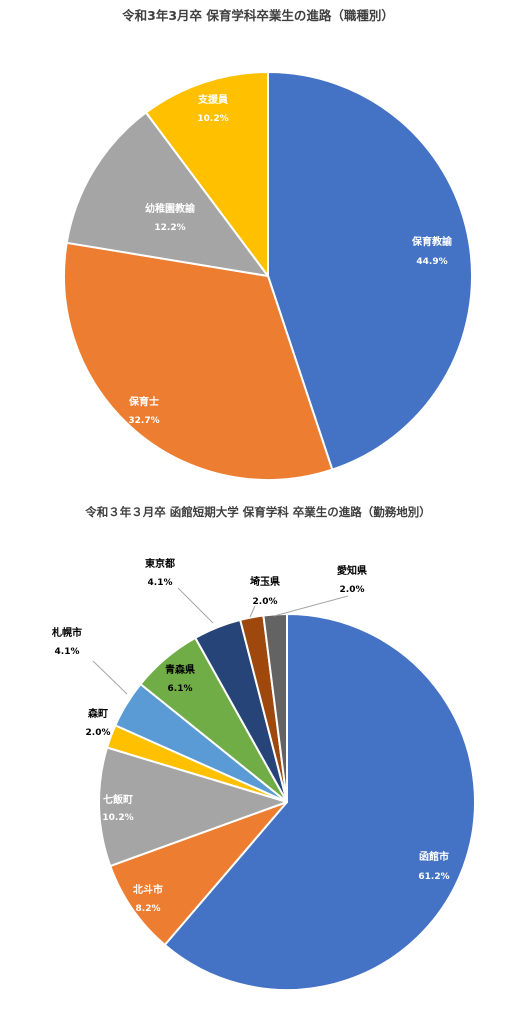 The width and height of the screenshot is (519, 1024). I want to click on slice-value-2-1: 61.2%, so click(433, 877).